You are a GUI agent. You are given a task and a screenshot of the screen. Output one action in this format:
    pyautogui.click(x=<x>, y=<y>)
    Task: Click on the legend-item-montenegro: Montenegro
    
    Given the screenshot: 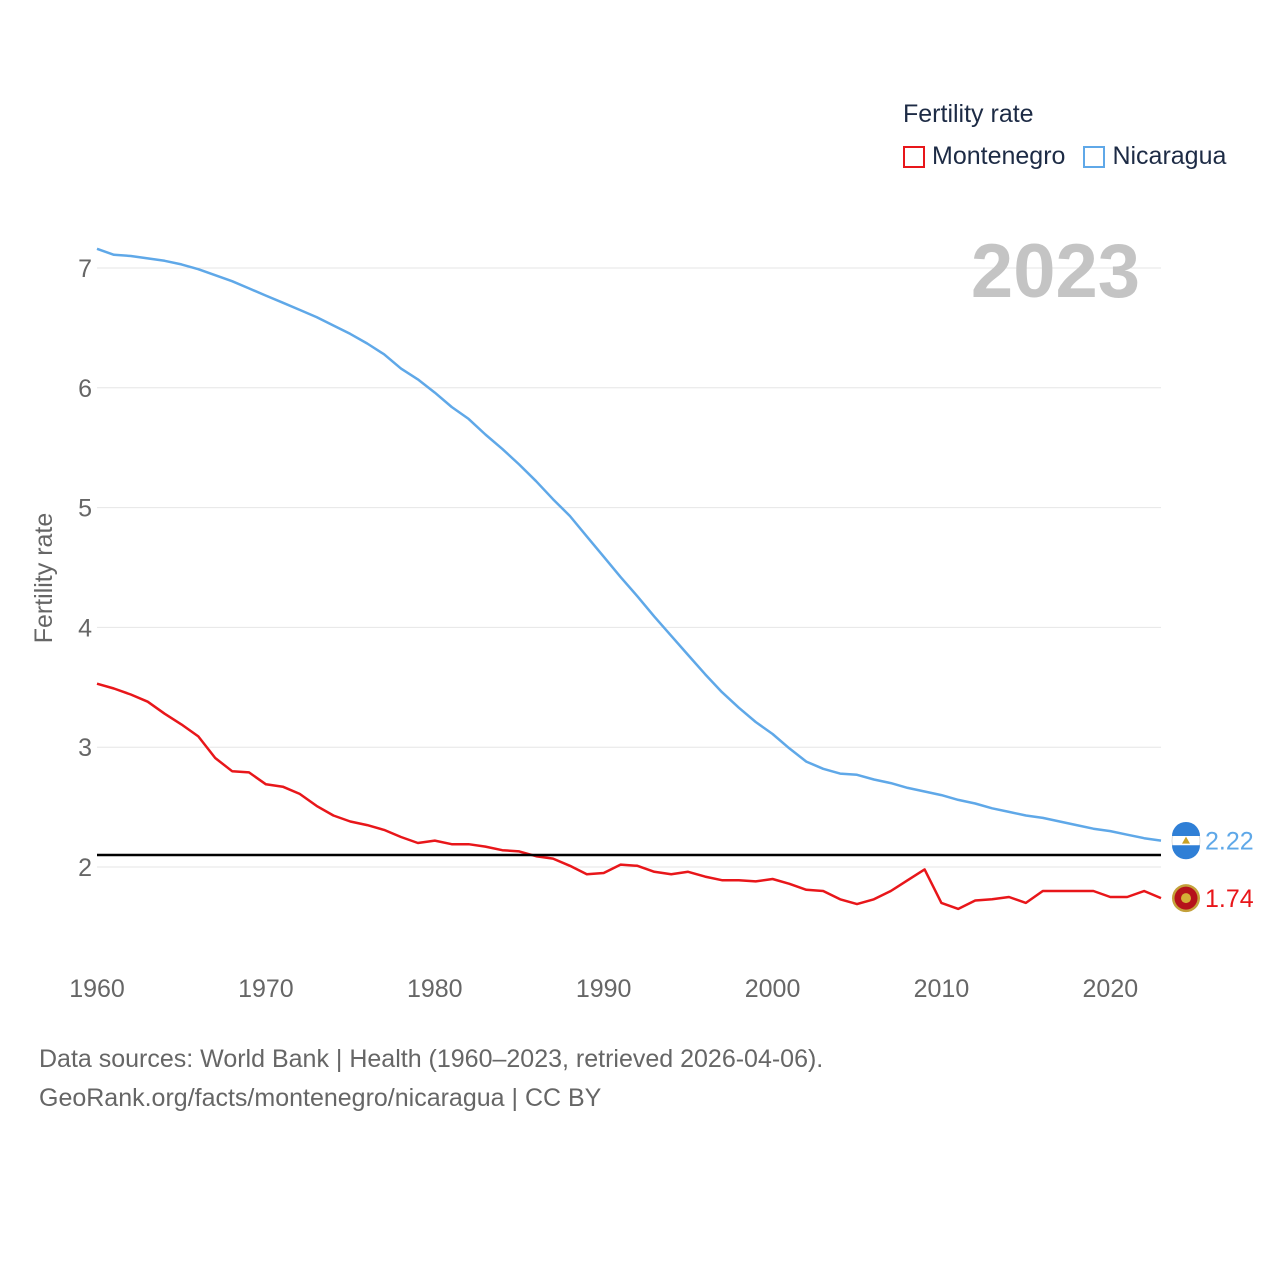 What is the action you would take?
    pyautogui.click(x=984, y=156)
    